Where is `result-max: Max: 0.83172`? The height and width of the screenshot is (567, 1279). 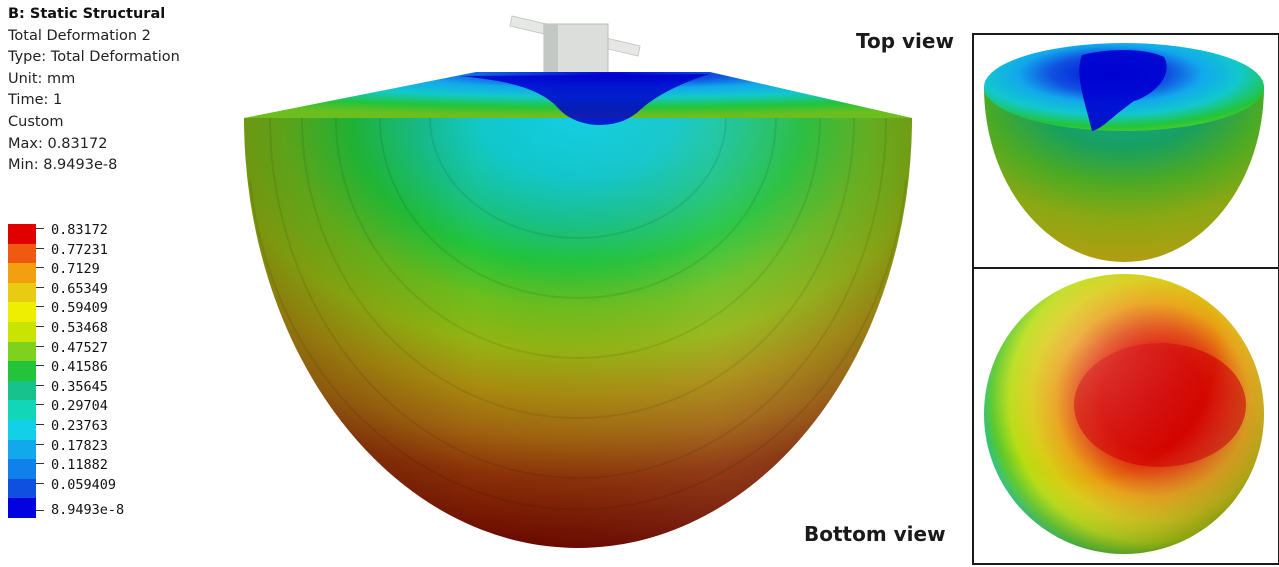 result-max: Max: 0.83172 is located at coordinates (58, 143).